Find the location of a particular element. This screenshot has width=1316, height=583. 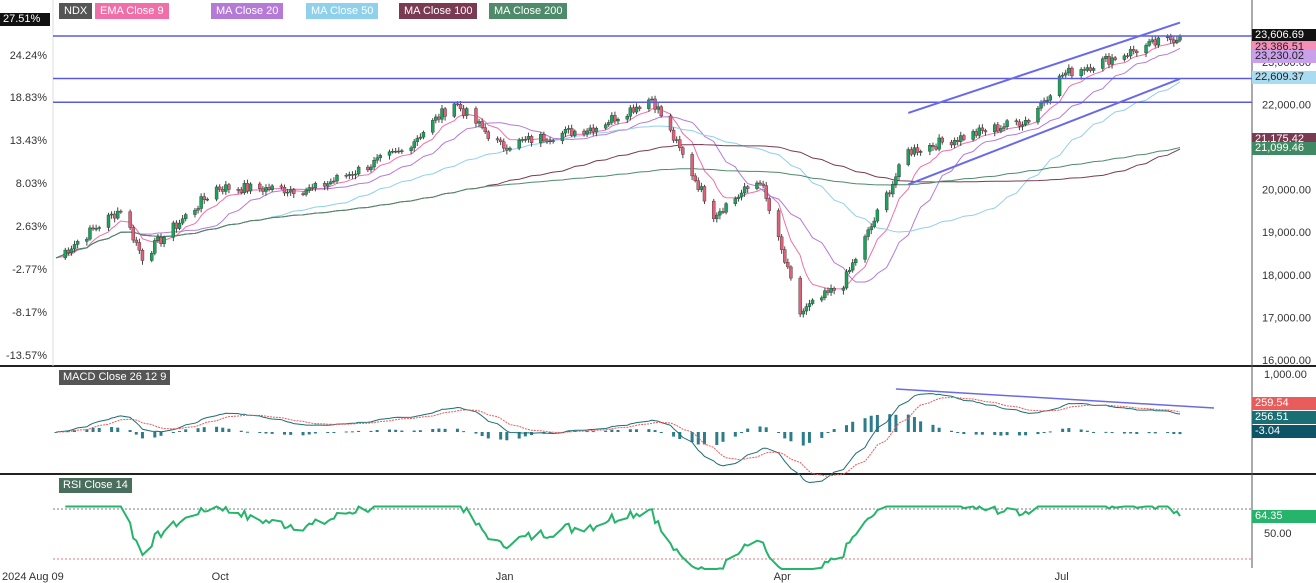

legend-item: NDX is located at coordinates (76, 11).